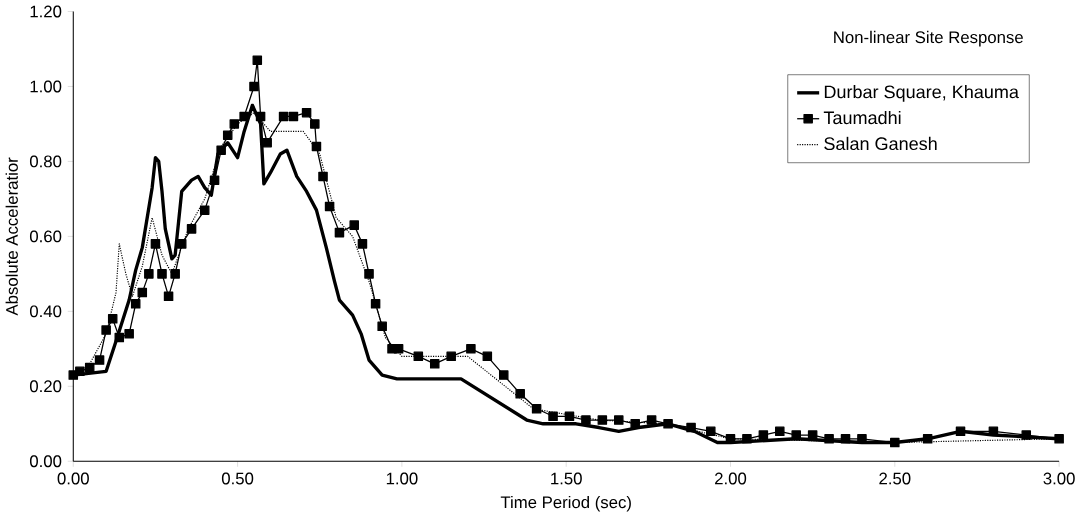 This screenshot has height=517, width=1081. What do you see at coordinates (921, 93) in the screenshot?
I see `legend-label: Durbar Square, Khauma` at bounding box center [921, 93].